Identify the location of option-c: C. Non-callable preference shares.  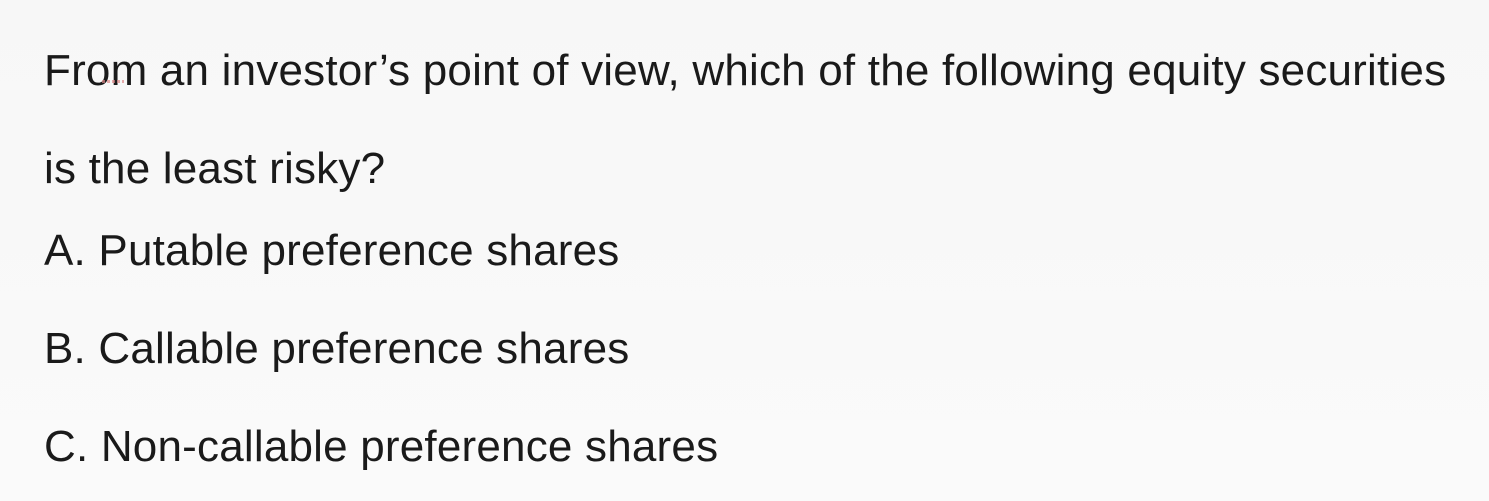
(381, 446).